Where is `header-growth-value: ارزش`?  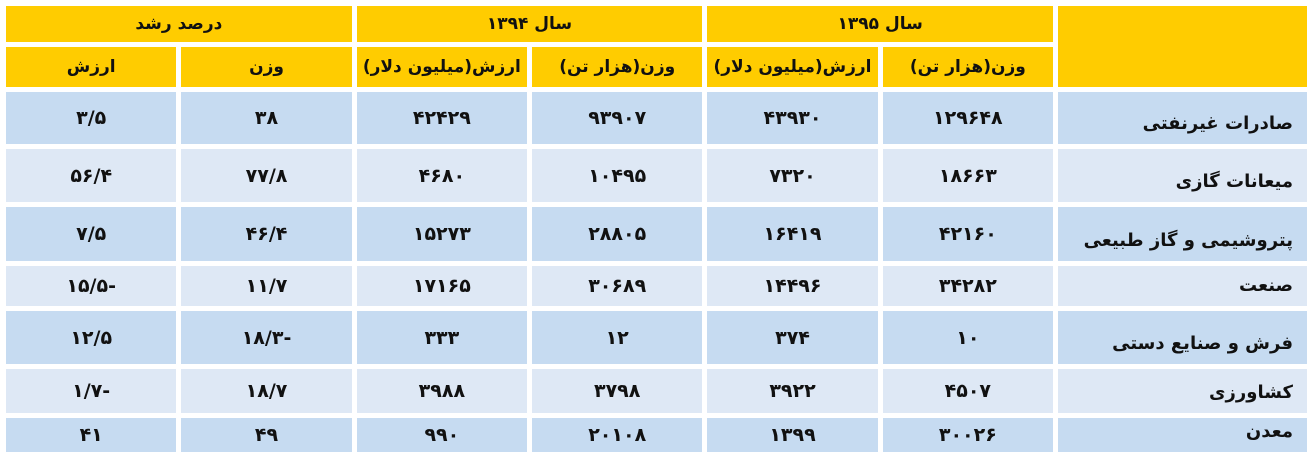 header-growth-value: ارزش is located at coordinates (91, 67).